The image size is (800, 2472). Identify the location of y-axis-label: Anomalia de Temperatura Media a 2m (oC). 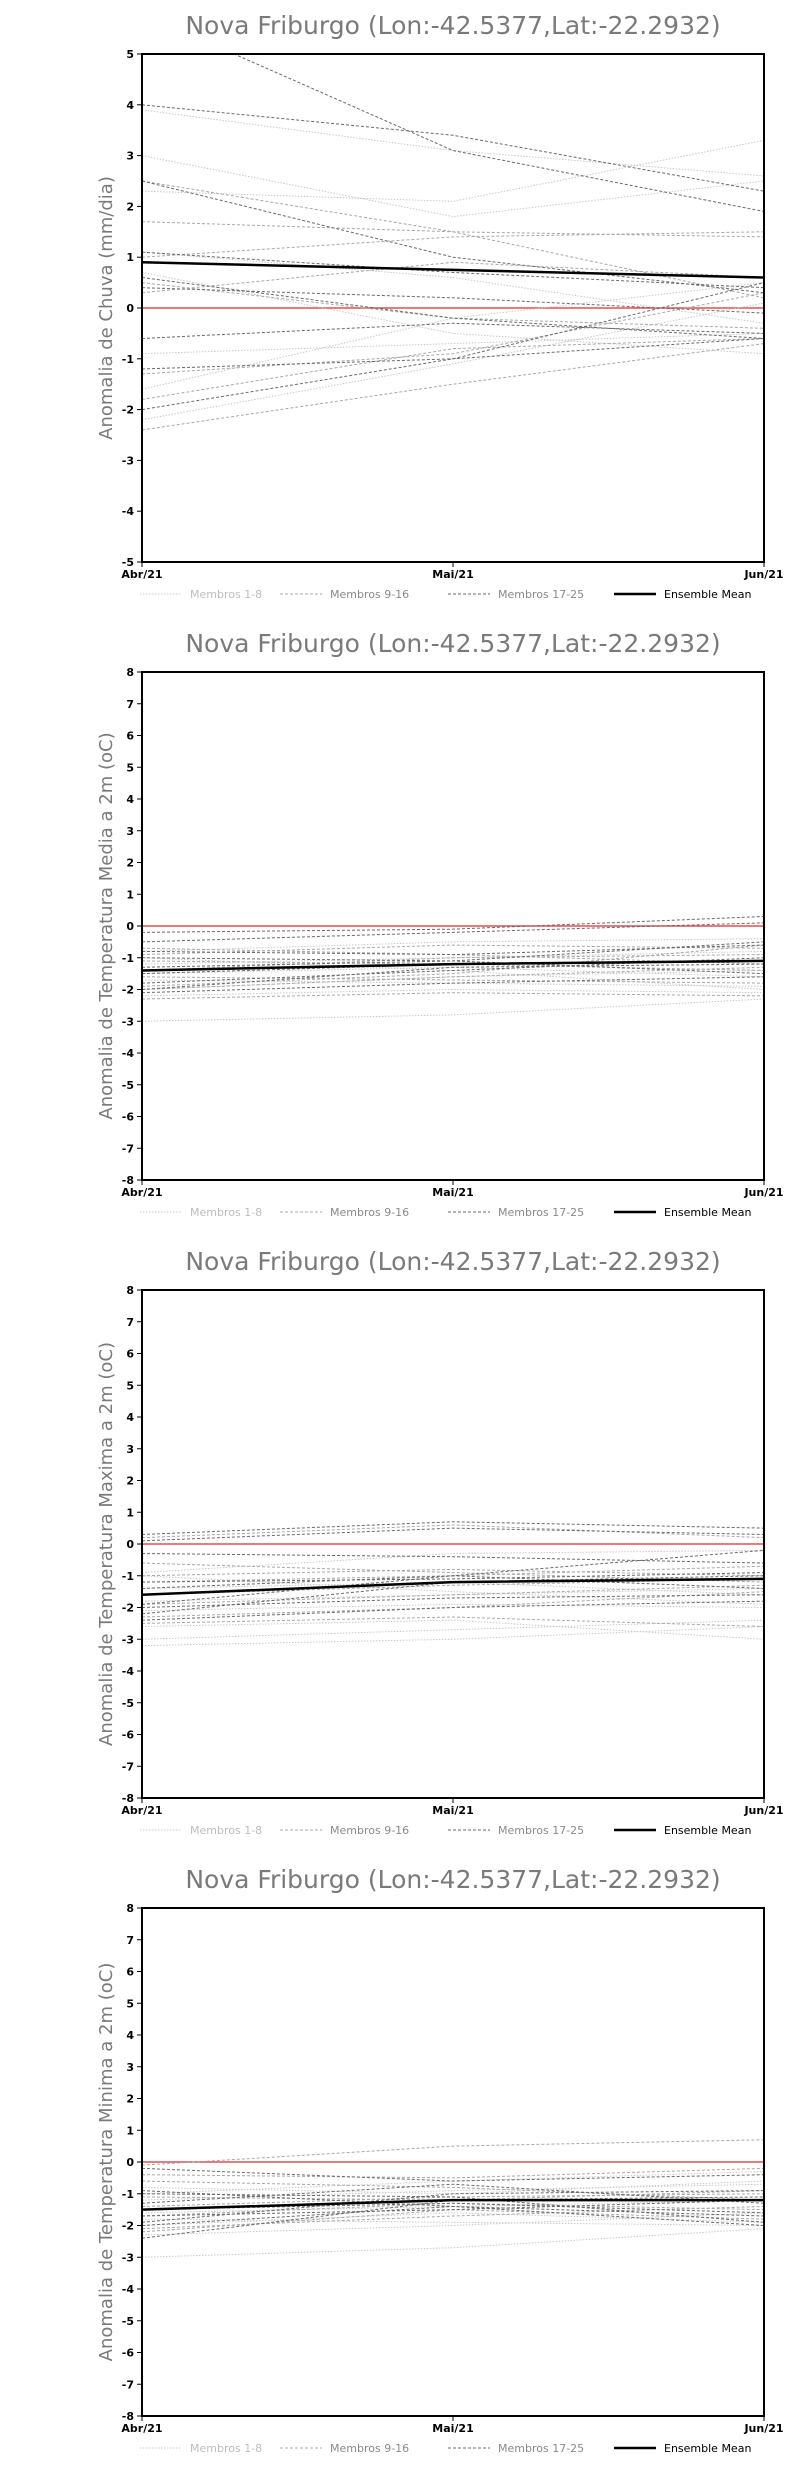
(106, 925).